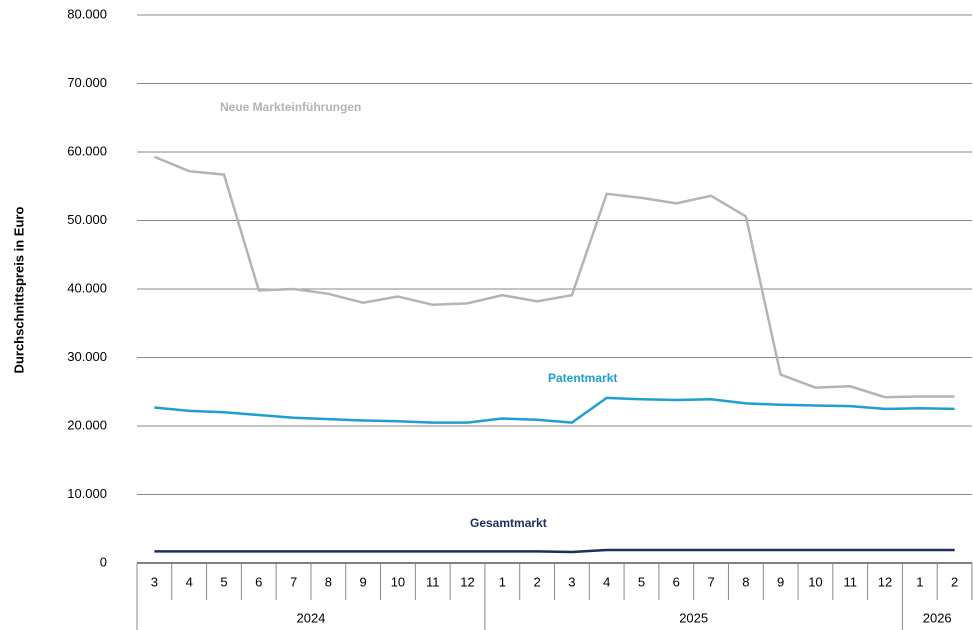 This screenshot has height=630, width=973. What do you see at coordinates (582, 378) in the screenshot?
I see `series-label: Patentmarkt` at bounding box center [582, 378].